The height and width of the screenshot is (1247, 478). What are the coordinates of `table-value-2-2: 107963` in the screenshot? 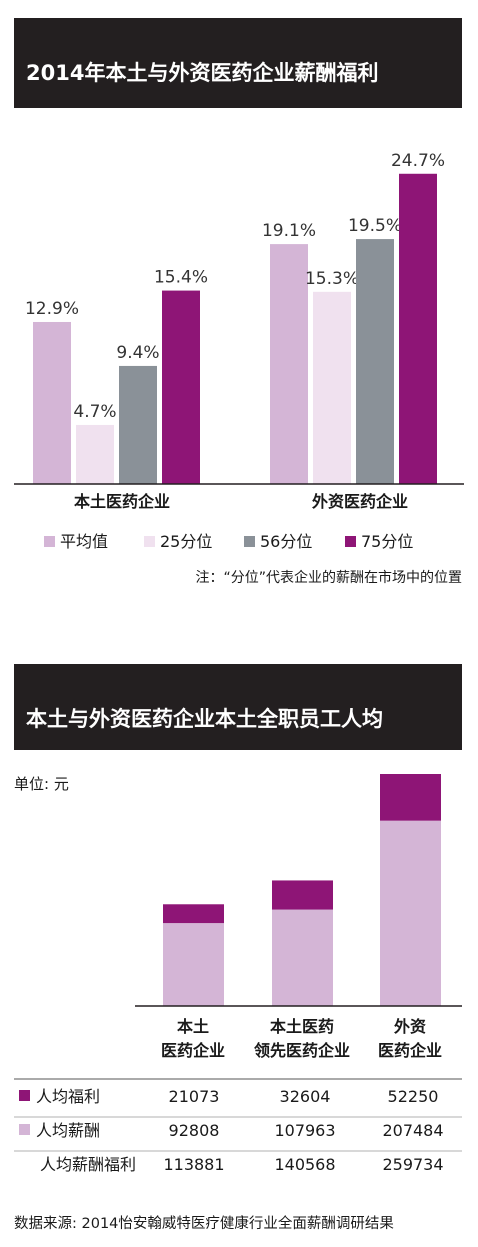 It's located at (304, 1130).